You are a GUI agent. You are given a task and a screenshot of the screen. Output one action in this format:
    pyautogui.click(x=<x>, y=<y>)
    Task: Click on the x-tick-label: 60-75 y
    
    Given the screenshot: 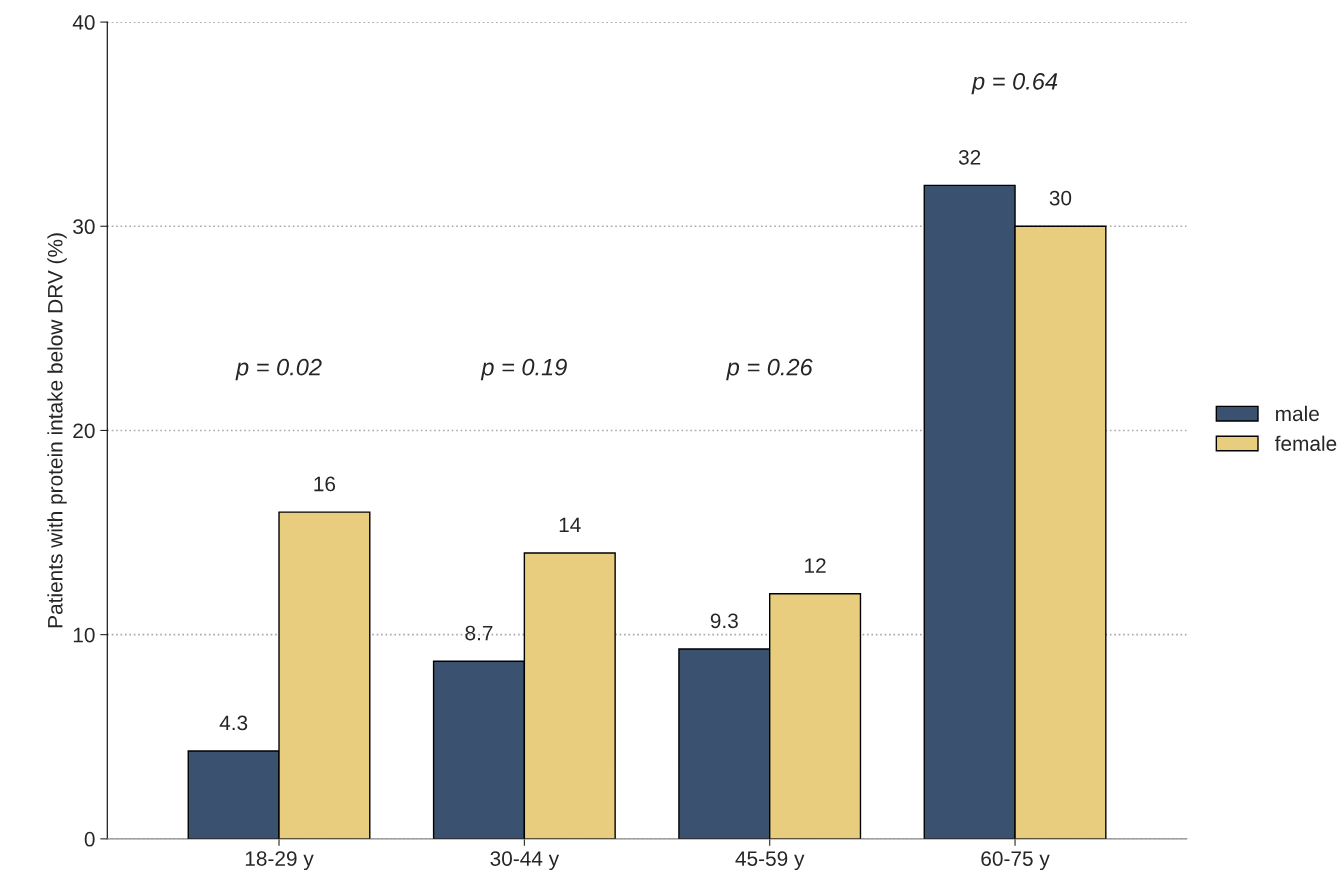 What is the action you would take?
    pyautogui.click(x=1015, y=861)
    